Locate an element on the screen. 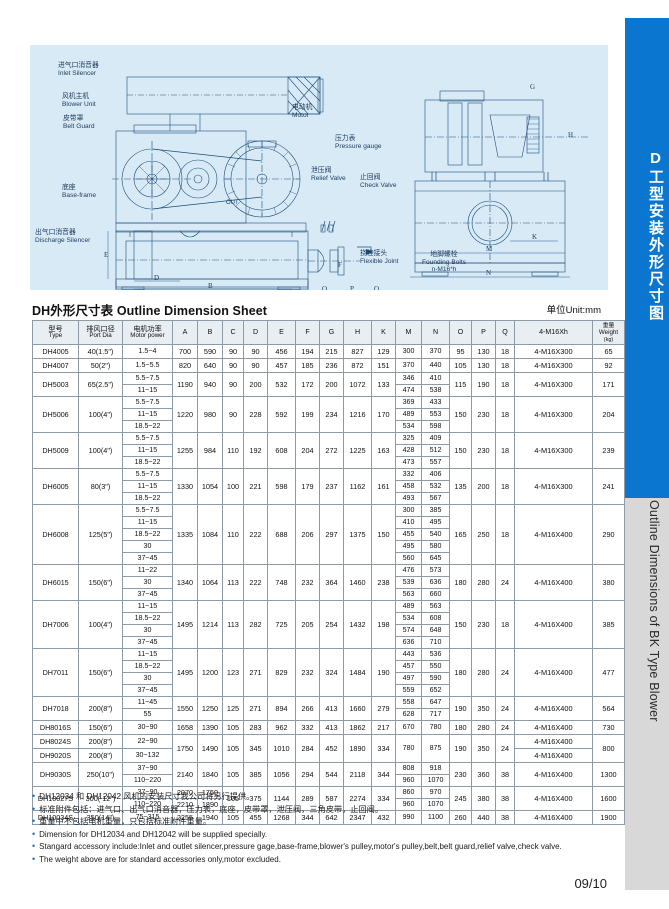 The height and width of the screenshot is (909, 669). dimension-label-M: M is located at coordinates (489, 249).